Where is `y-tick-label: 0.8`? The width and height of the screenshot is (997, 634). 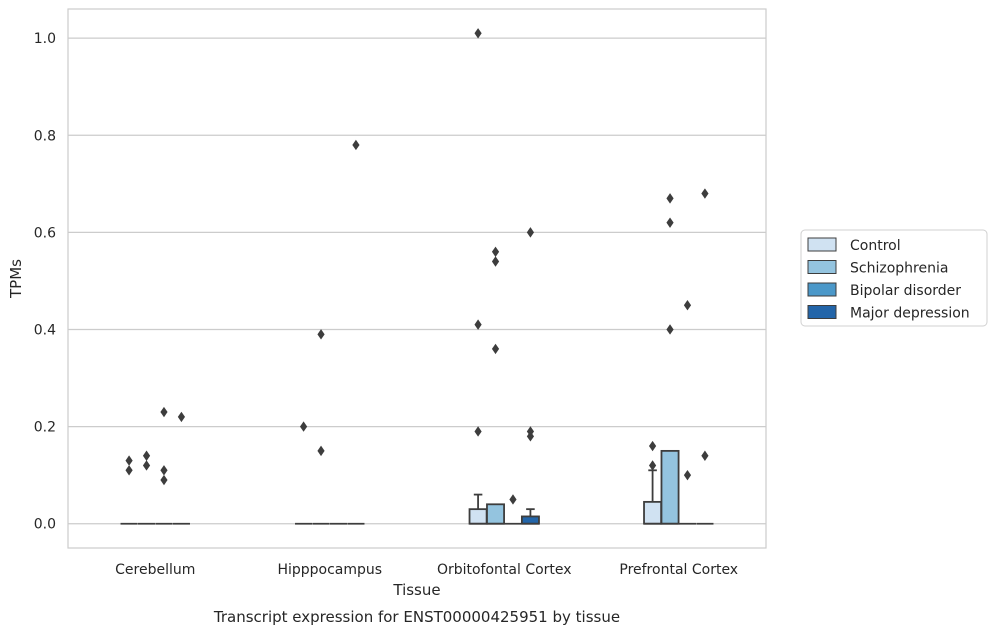
y-tick-label: 0.8 is located at coordinates (45, 136).